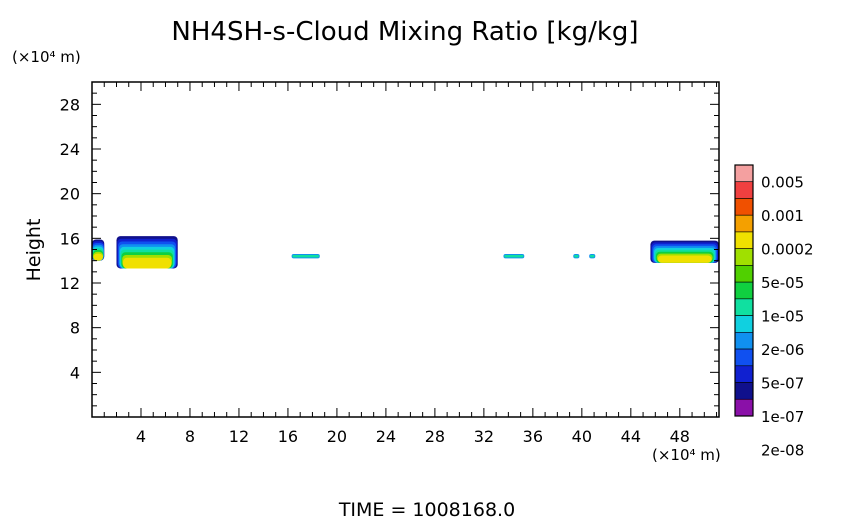 This screenshot has height=519, width=854. I want to click on cloud-regions, so click(405, 252).